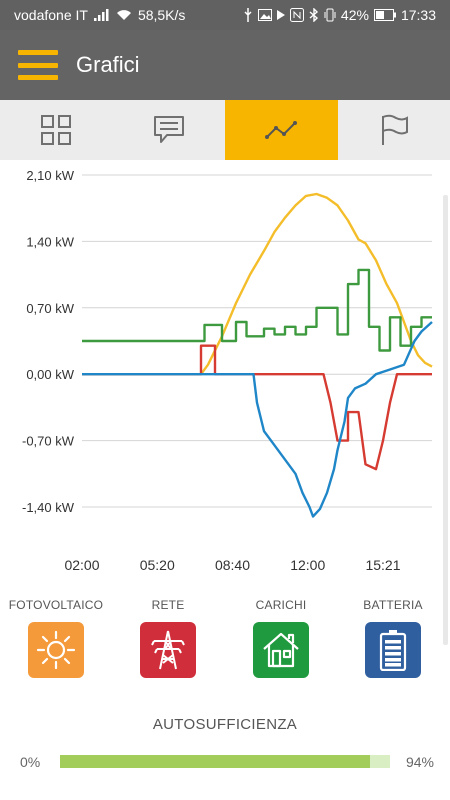 This screenshot has width=450, height=800. I want to click on battery-icon, so click(393, 650).